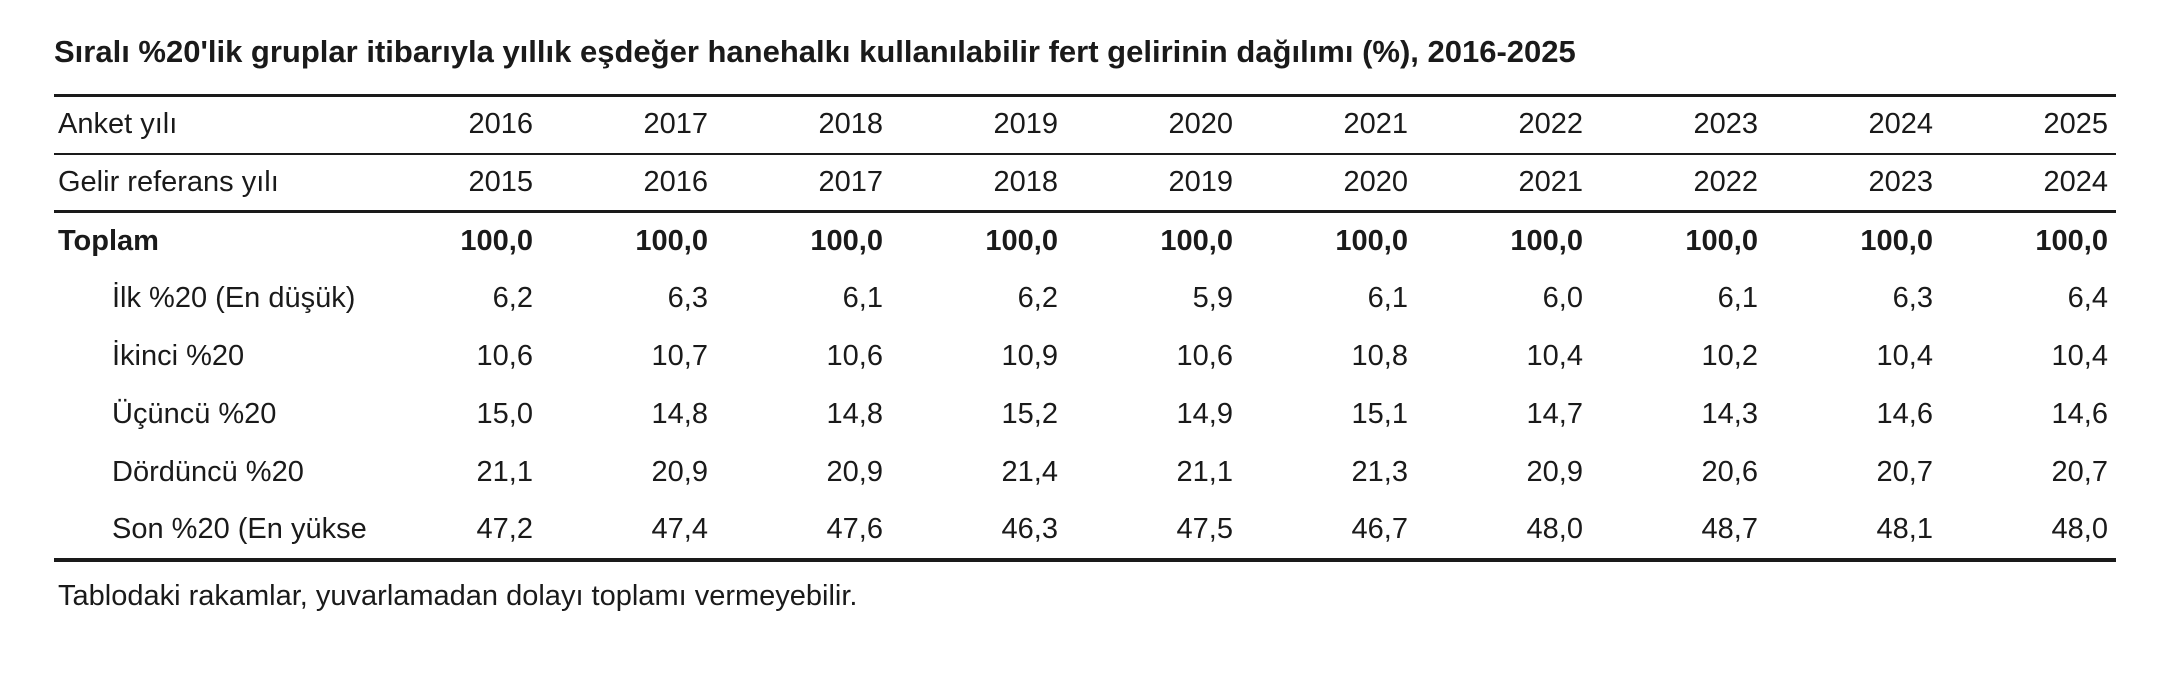 This screenshot has height=675, width=2171. I want to click on year-cell: 2025, so click(2075, 124).